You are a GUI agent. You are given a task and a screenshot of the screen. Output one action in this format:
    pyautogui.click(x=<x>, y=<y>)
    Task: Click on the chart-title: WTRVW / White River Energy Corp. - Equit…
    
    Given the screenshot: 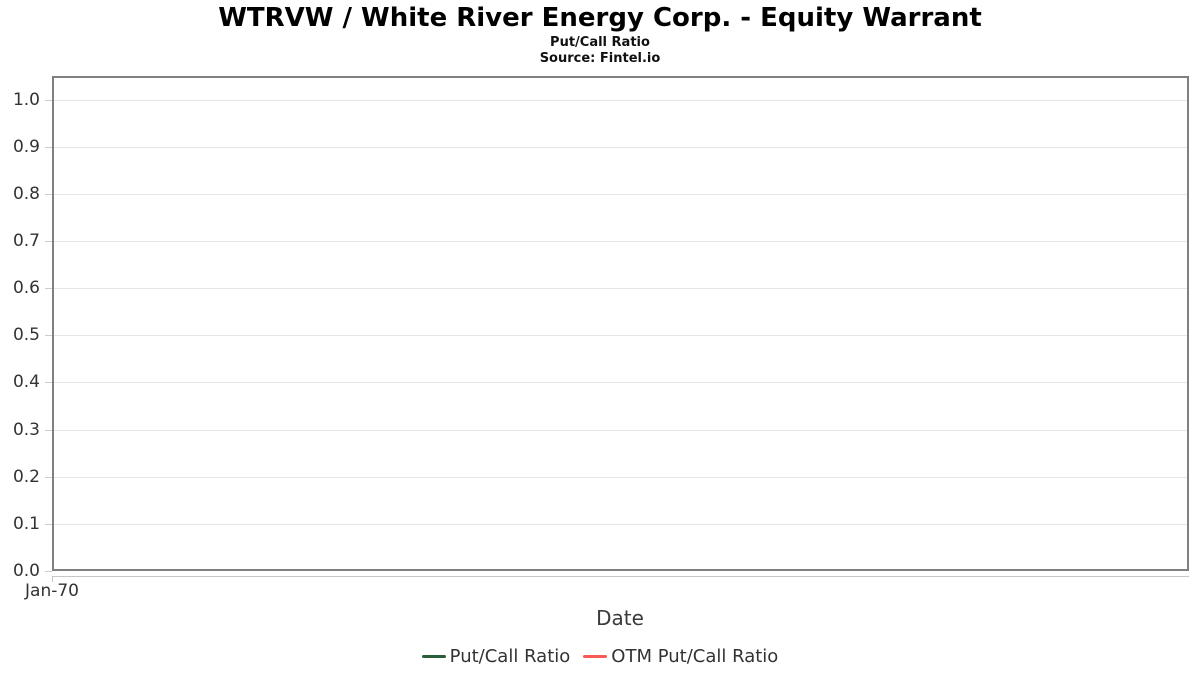 What is the action you would take?
    pyautogui.click(x=600, y=18)
    